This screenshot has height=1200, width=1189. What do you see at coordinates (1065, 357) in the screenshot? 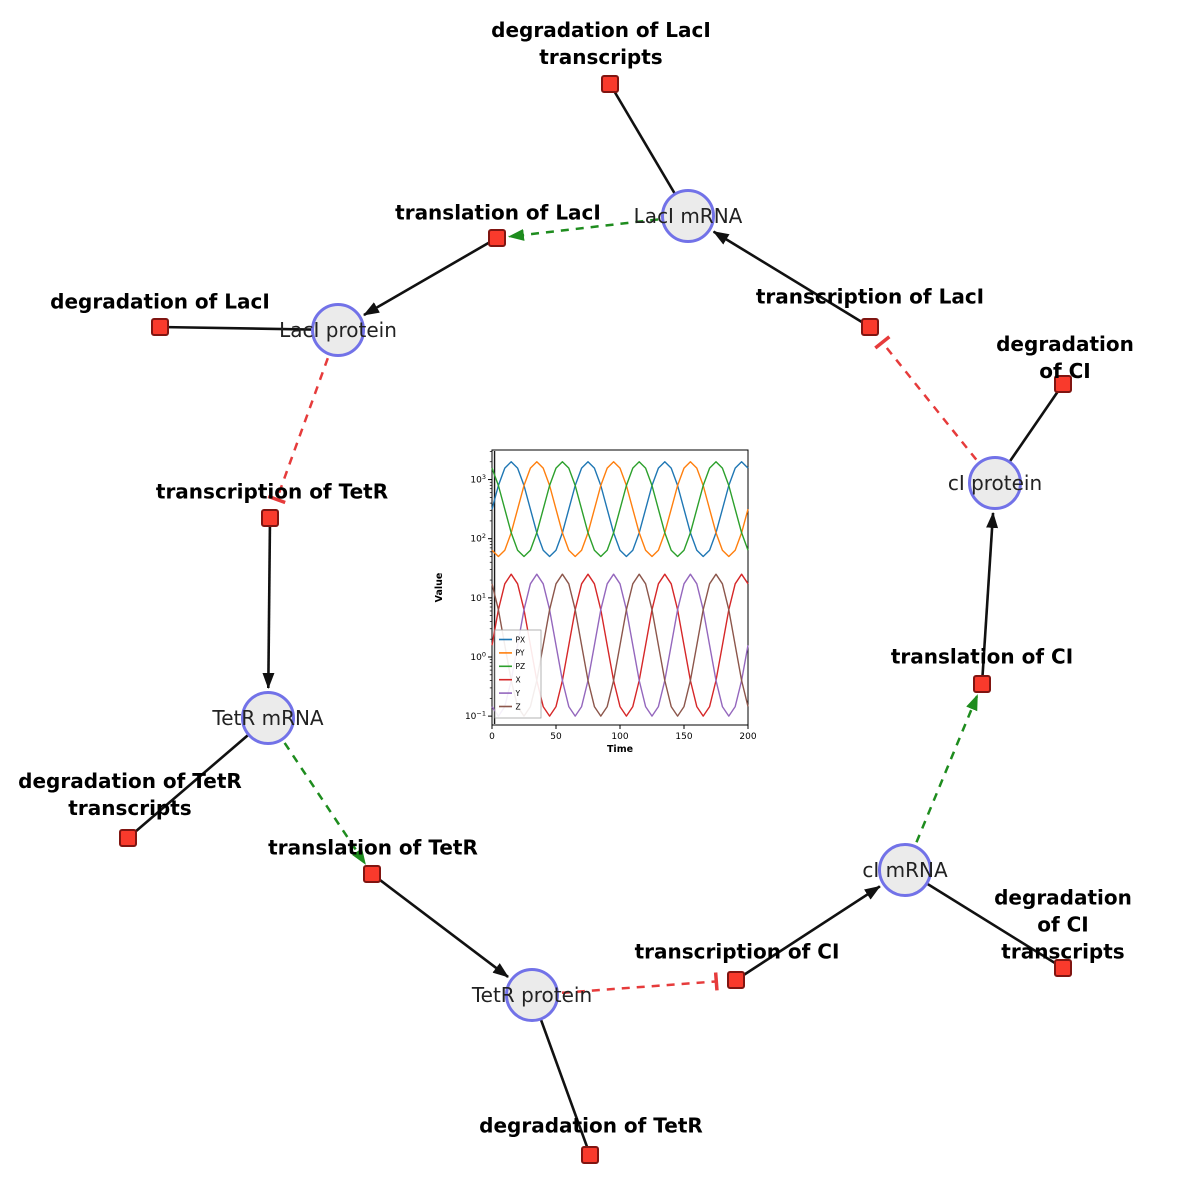
I see `reaction-label-deg_cI: degradation of CI` at bounding box center [1065, 357].